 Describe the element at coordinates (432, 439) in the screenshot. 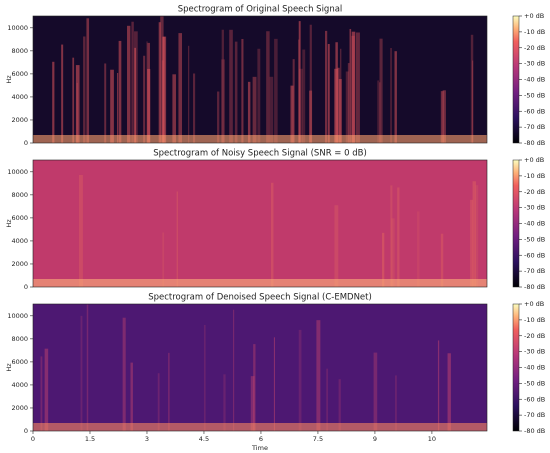

I see `x-tick-label: 10` at that location.